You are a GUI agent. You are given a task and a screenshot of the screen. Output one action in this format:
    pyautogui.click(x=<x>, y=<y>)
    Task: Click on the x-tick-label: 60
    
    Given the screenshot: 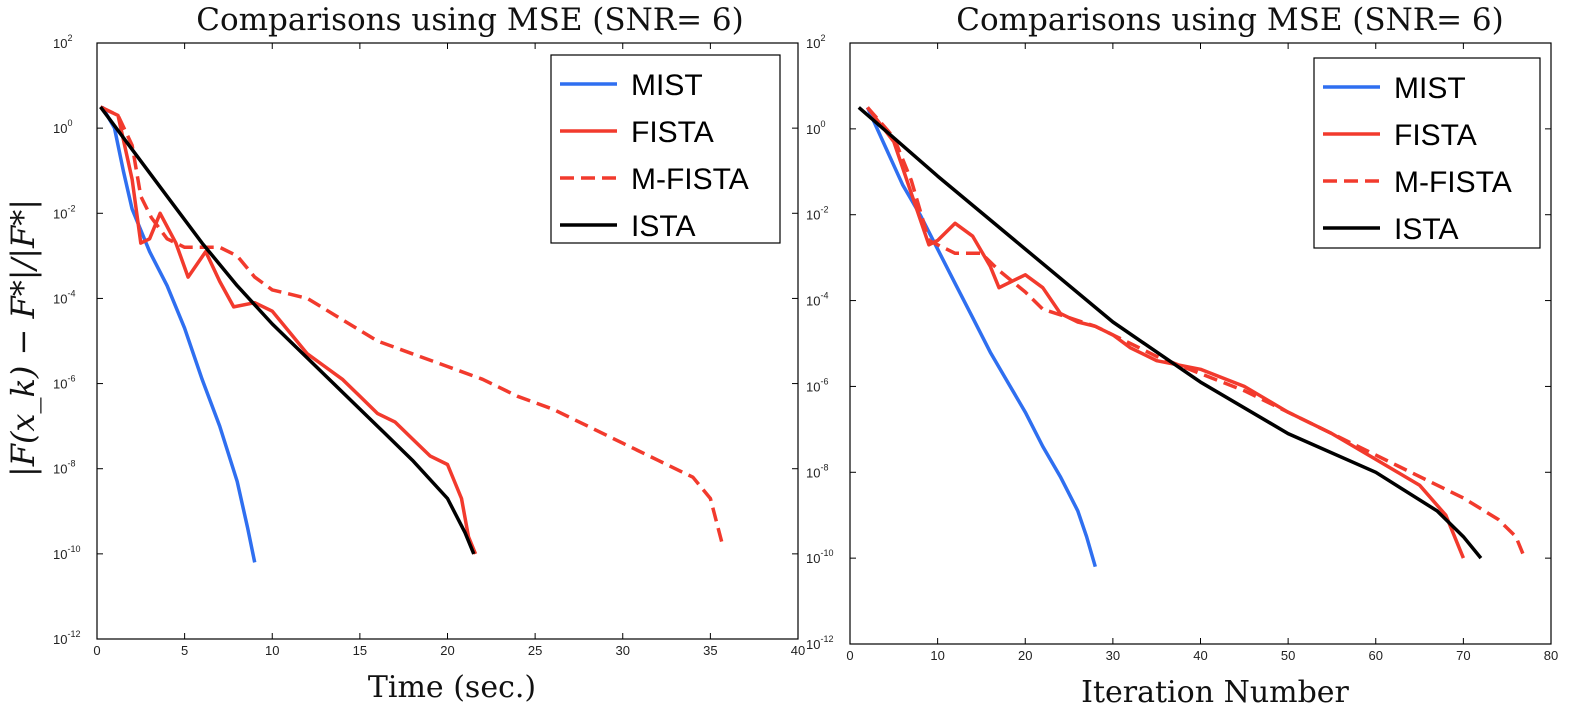 What is the action you would take?
    pyautogui.click(x=1376, y=655)
    